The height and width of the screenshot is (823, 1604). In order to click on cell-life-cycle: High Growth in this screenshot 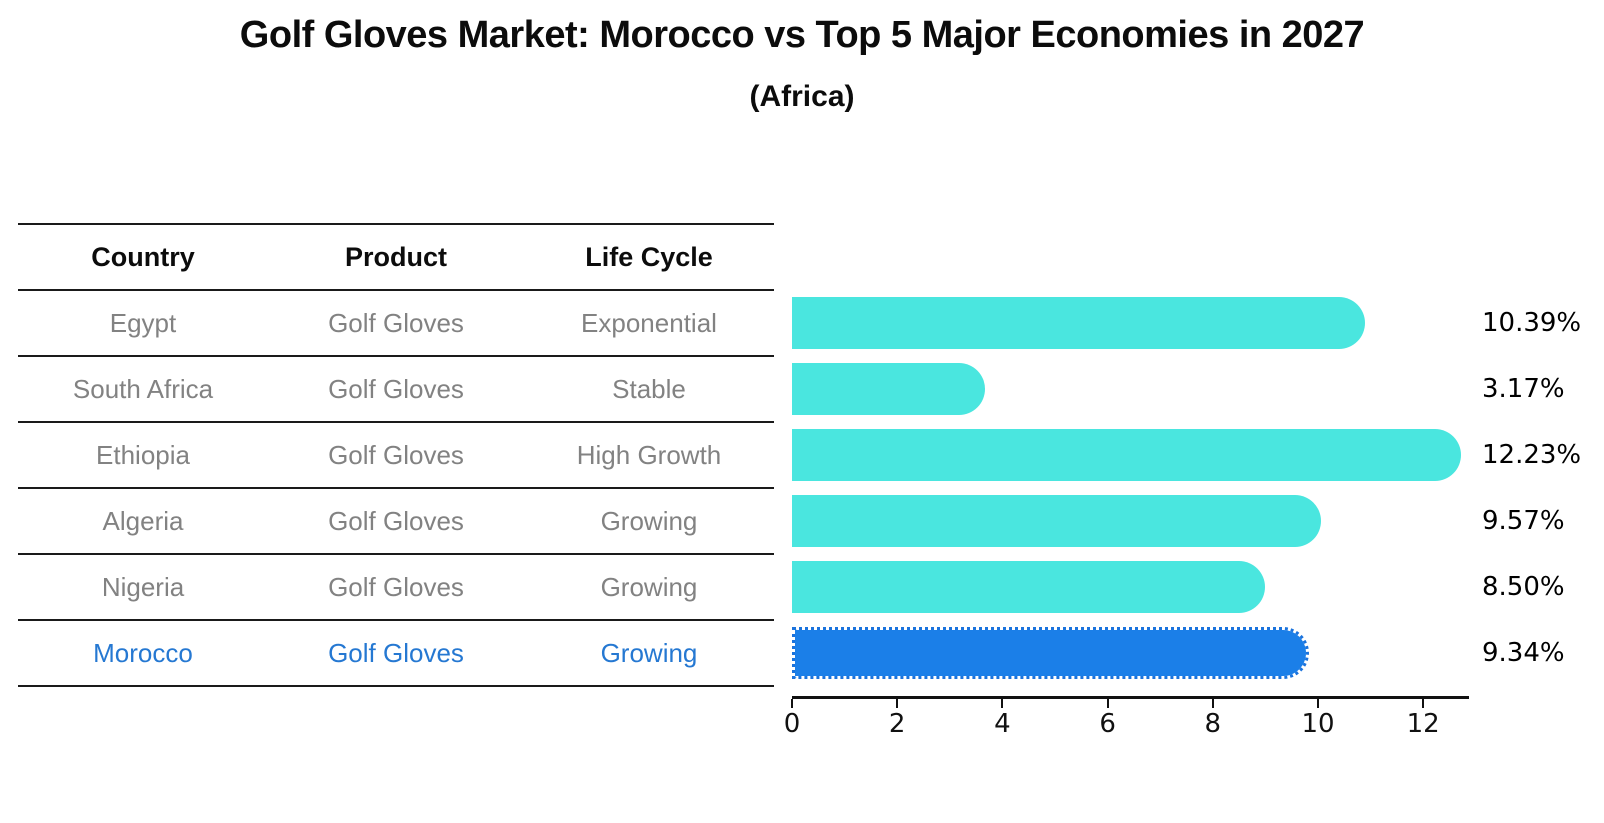, I will do `click(649, 454)`.